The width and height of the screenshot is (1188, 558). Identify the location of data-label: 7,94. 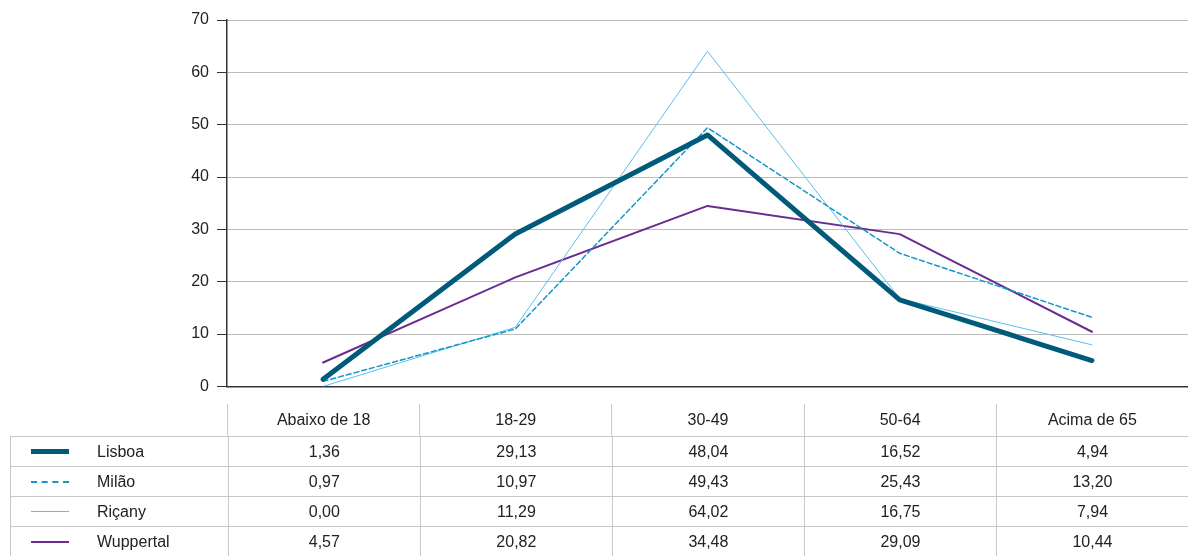
(1091, 511).